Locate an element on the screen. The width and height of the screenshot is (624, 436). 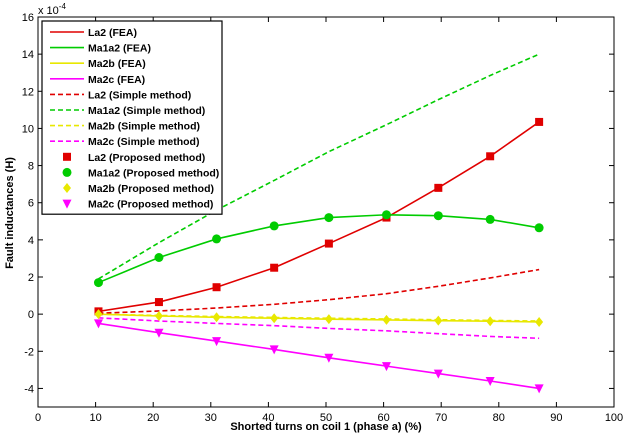
x-tick-label-1: 10 is located at coordinates (95, 418).